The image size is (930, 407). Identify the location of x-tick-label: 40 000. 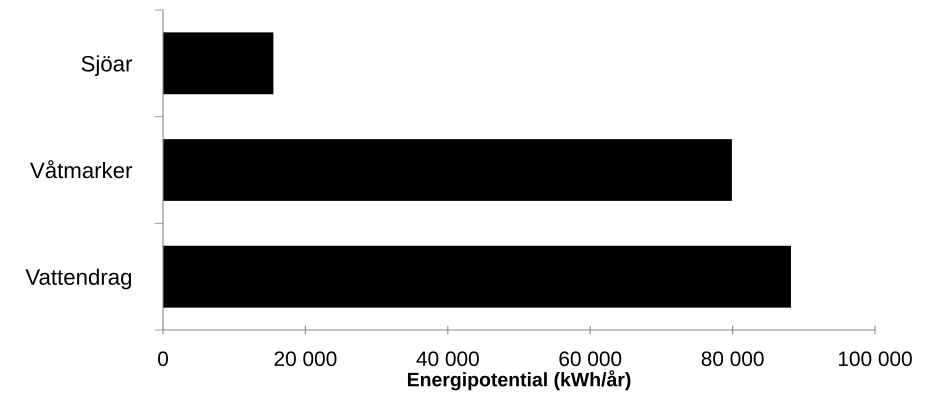
(447, 358).